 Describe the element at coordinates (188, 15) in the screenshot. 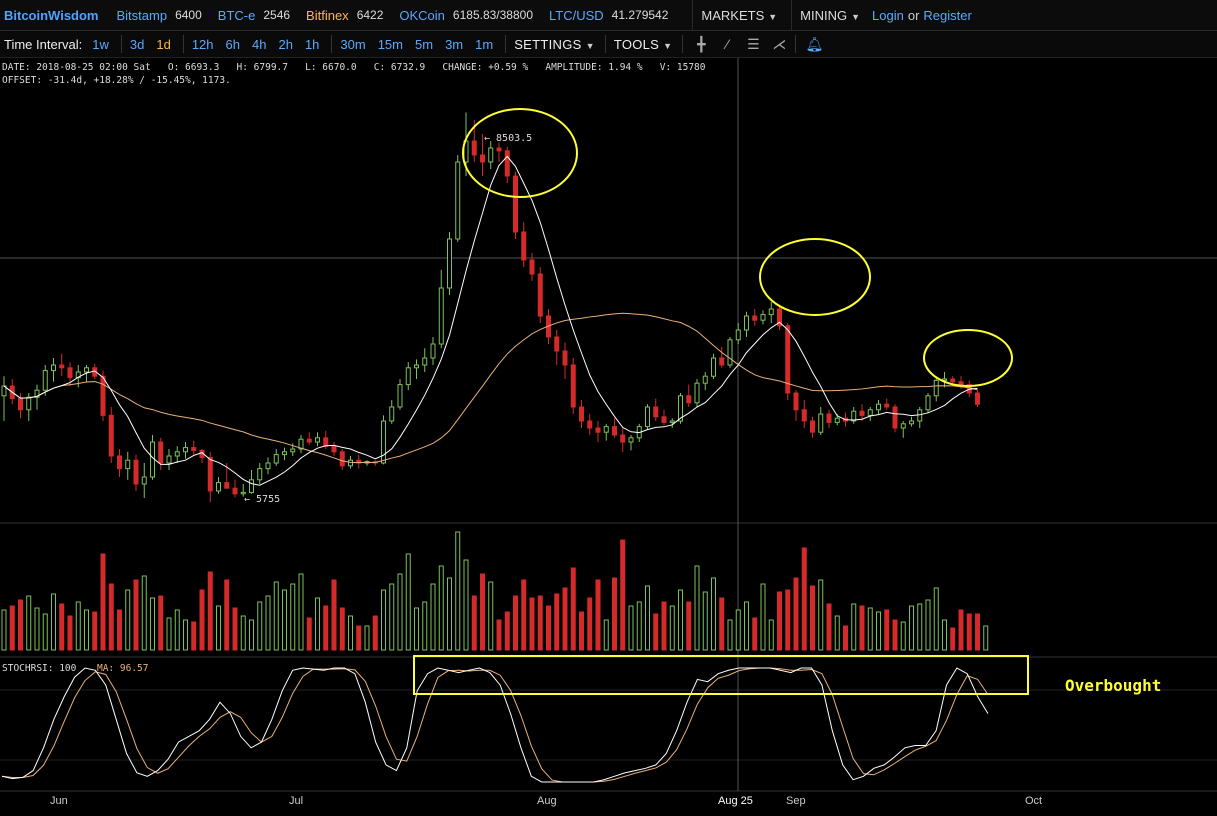

I see `ticker-price: 6400` at that location.